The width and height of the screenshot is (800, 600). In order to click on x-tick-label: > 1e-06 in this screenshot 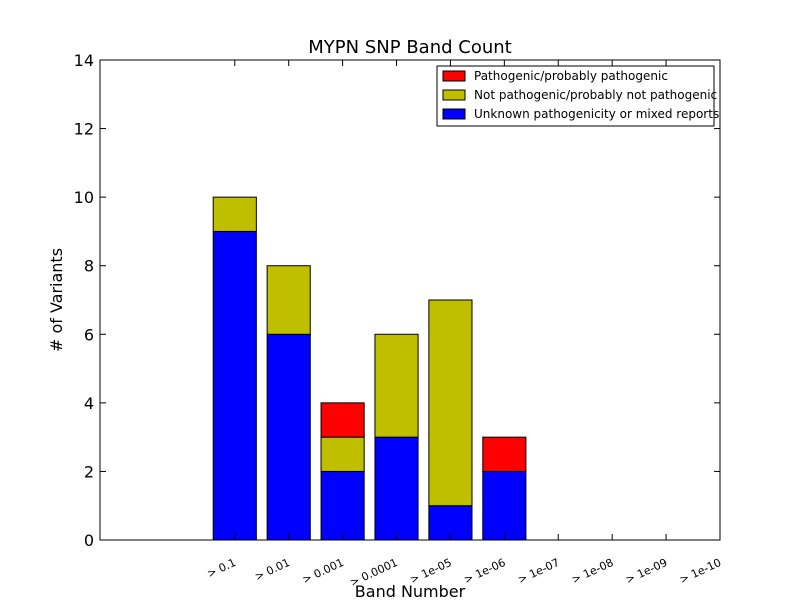, I will do `click(485, 571)`.